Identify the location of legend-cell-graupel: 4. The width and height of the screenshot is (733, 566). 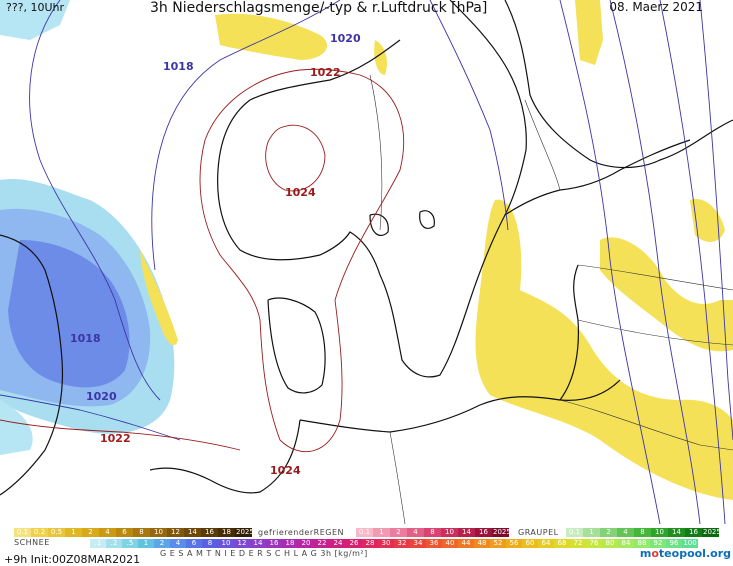
(625, 532).